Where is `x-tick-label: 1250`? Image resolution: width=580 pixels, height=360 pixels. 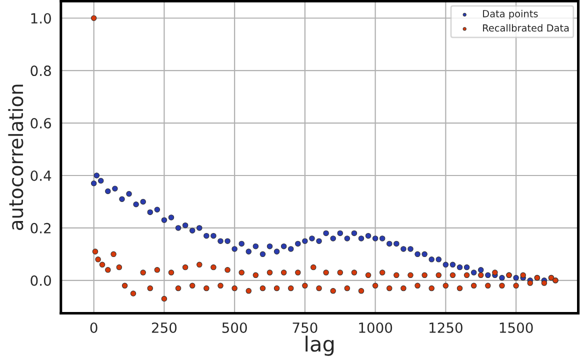
x-tick-label: 1250 is located at coordinates (446, 327).